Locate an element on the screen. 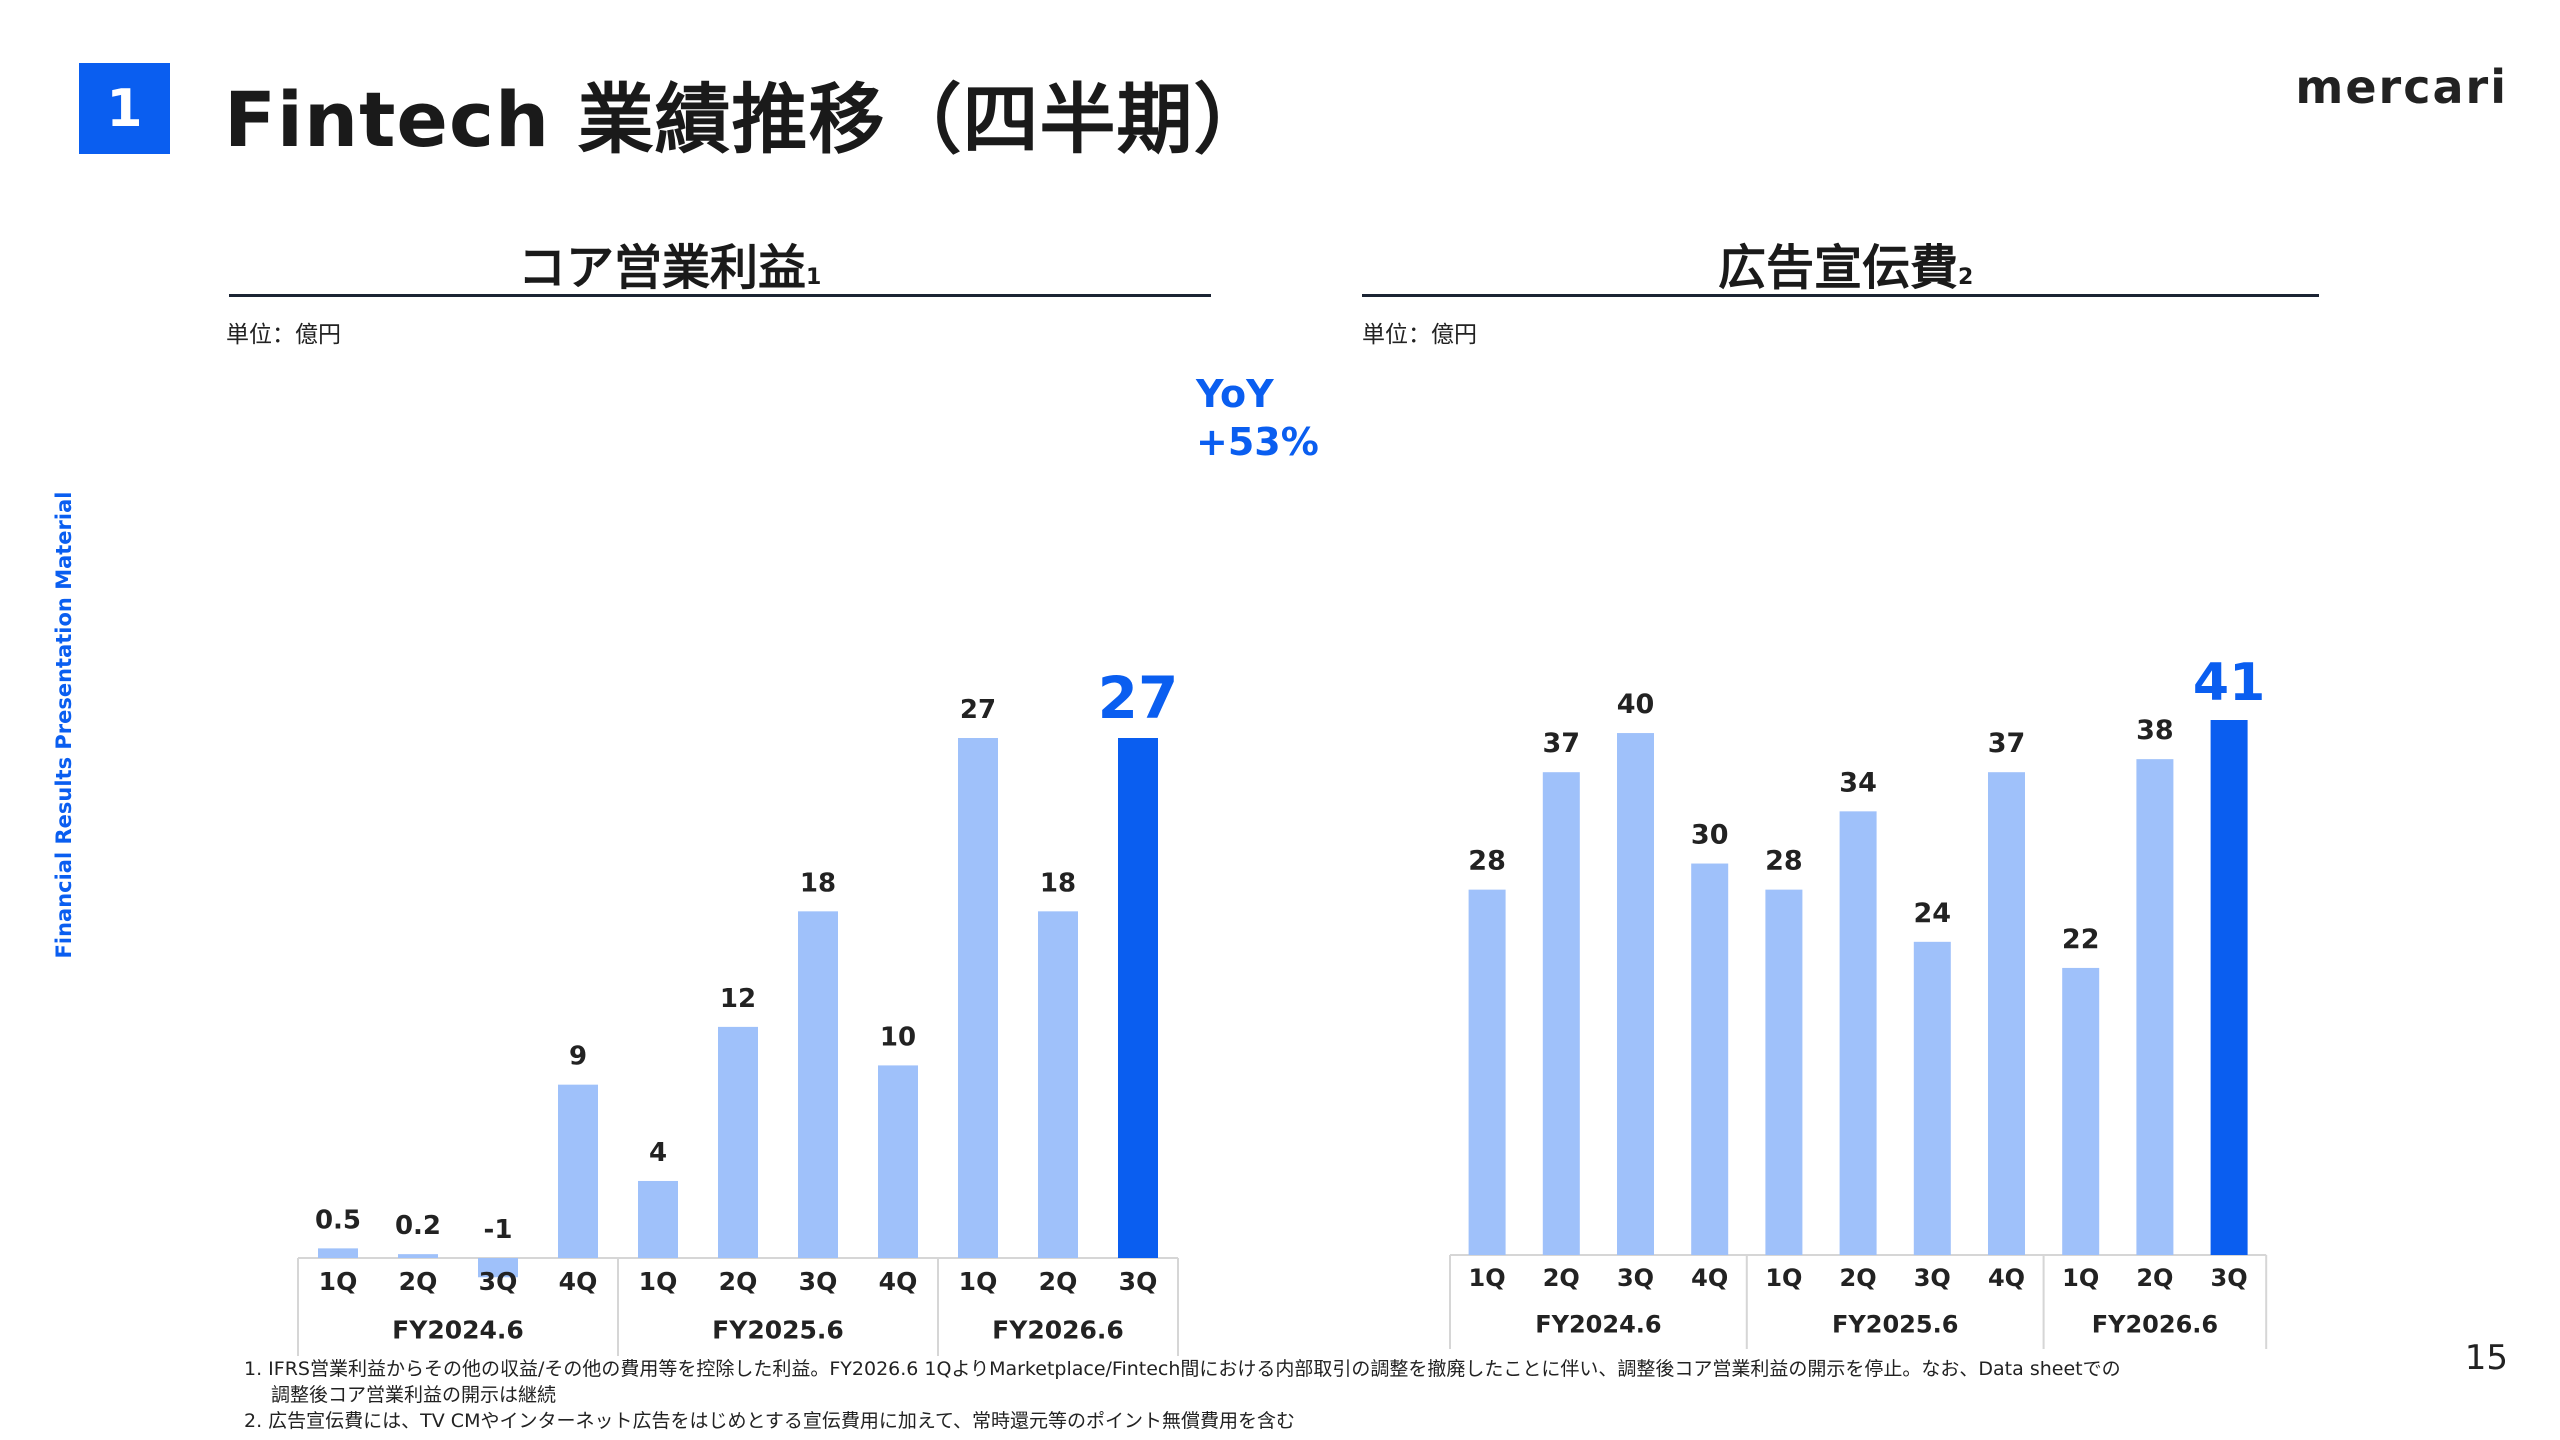 The height and width of the screenshot is (1440, 2560). data-label: 9 is located at coordinates (578, 1057).